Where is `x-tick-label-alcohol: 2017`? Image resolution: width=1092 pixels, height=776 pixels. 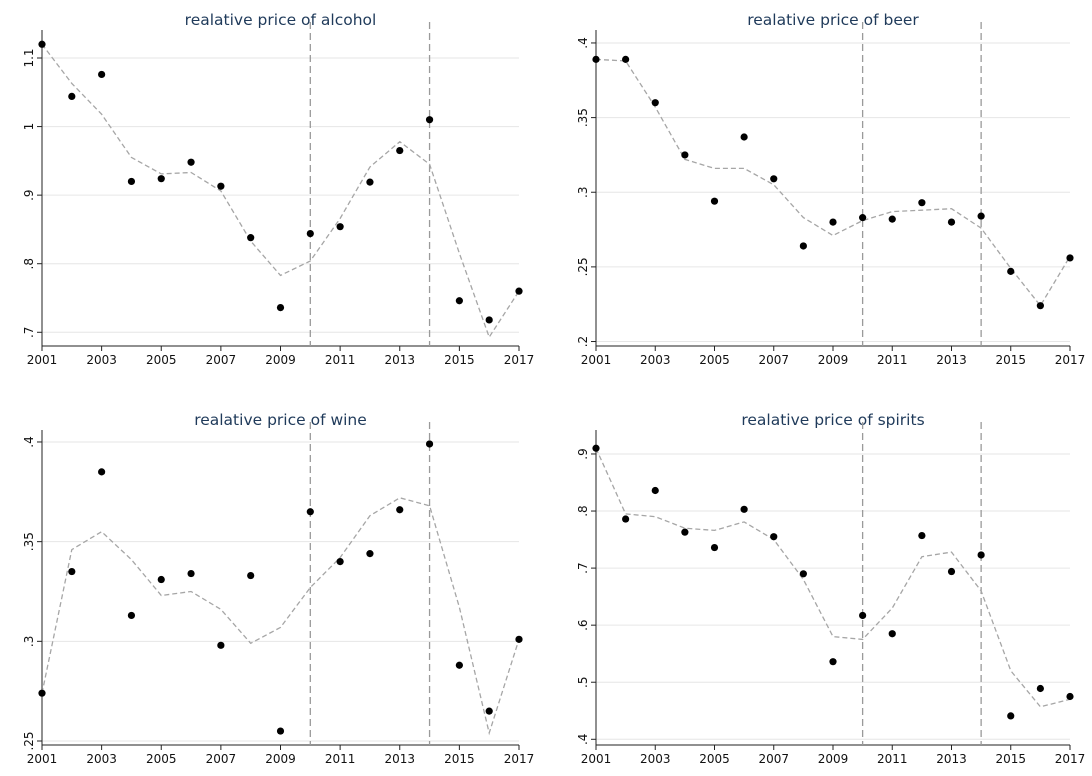
x-tick-label-alcohol: 2017 is located at coordinates (519, 360).